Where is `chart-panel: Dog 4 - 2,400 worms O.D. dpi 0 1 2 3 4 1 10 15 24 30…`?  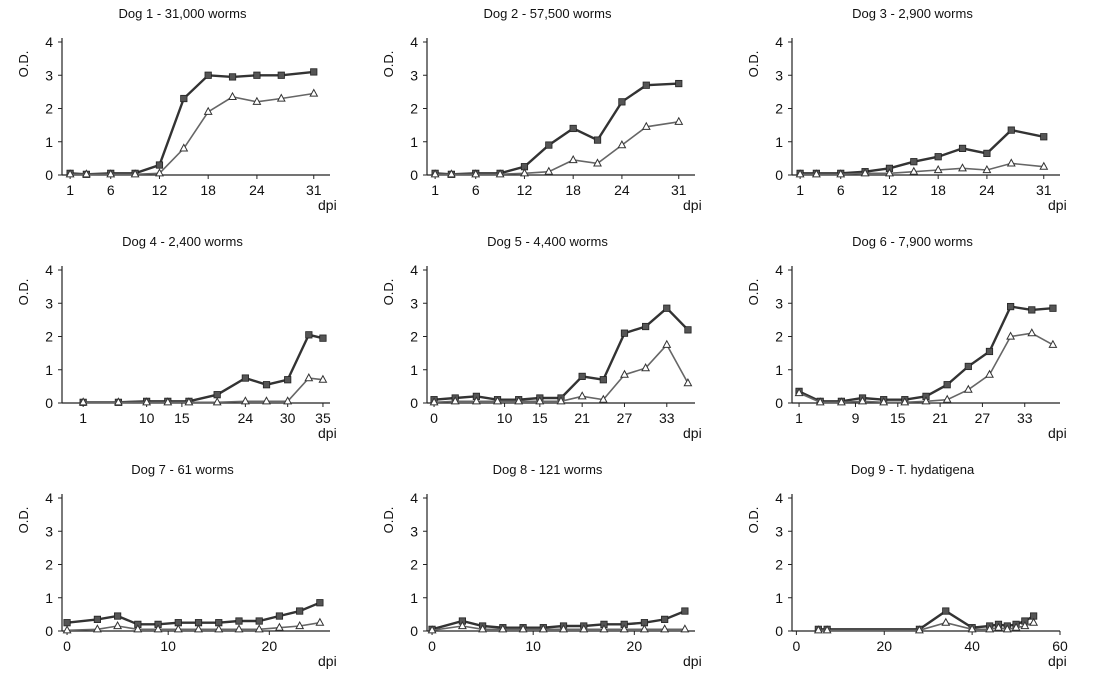
chart-panel: Dog 4 - 2,400 worms O.D. dpi 0 1 2 3 4 1 10 15 24 30… is located at coordinates (182, 342).